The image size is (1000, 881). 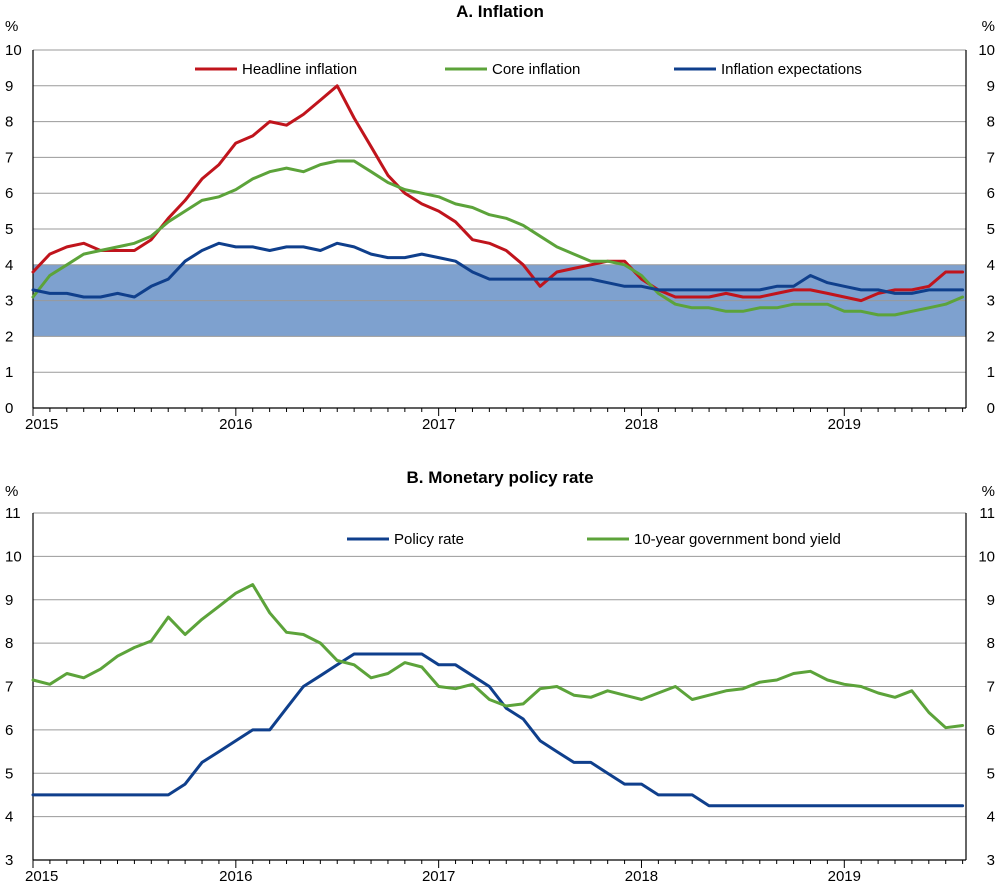 I want to click on y-tick-label-right: 11, so click(x=987, y=513).